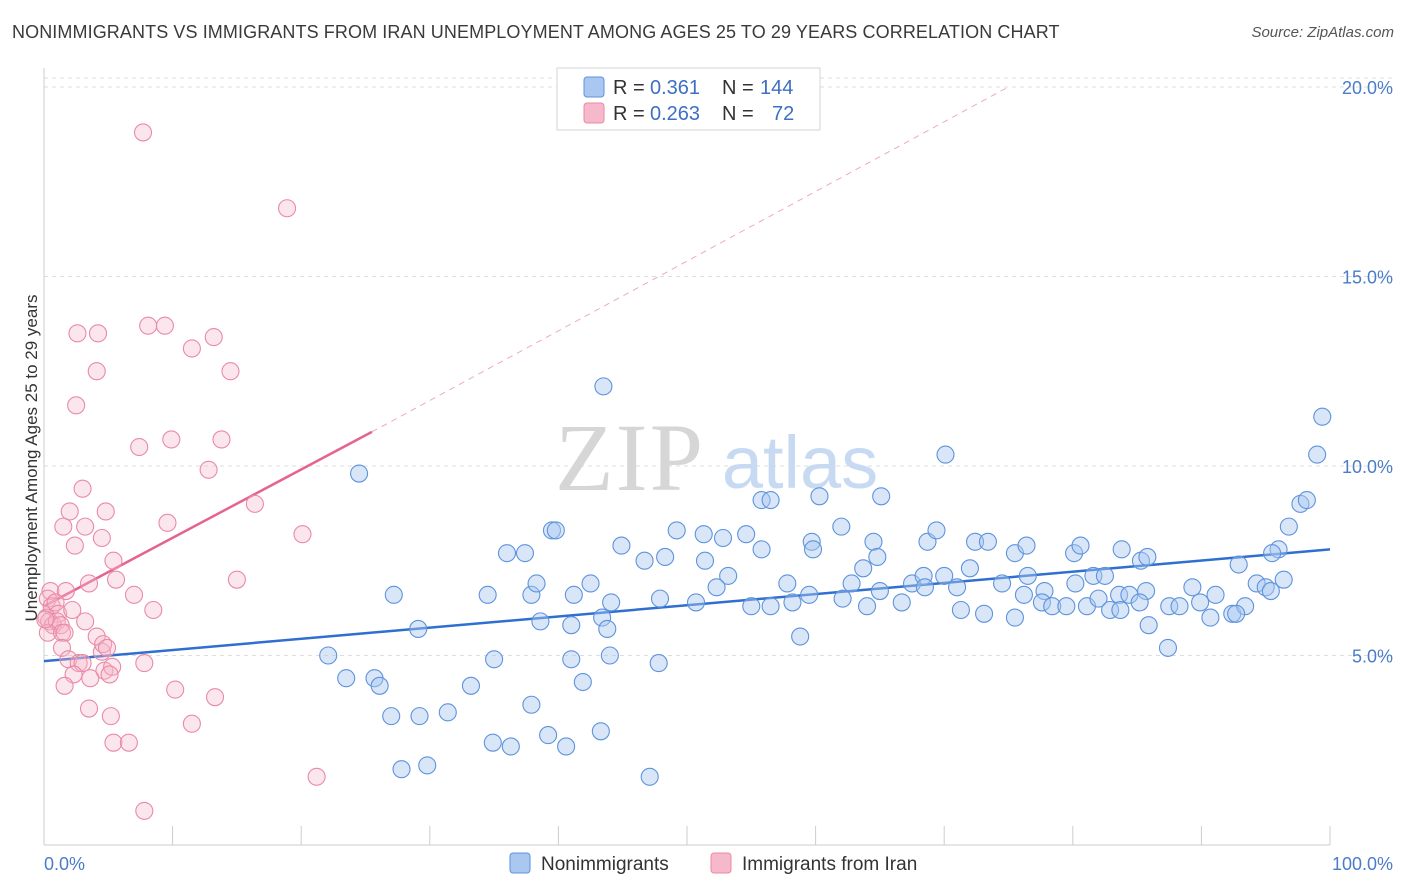  Describe the element at coordinates (829, 864) in the screenshot. I see `series-legend-label-immigrants: Immigrants from Iran` at that location.